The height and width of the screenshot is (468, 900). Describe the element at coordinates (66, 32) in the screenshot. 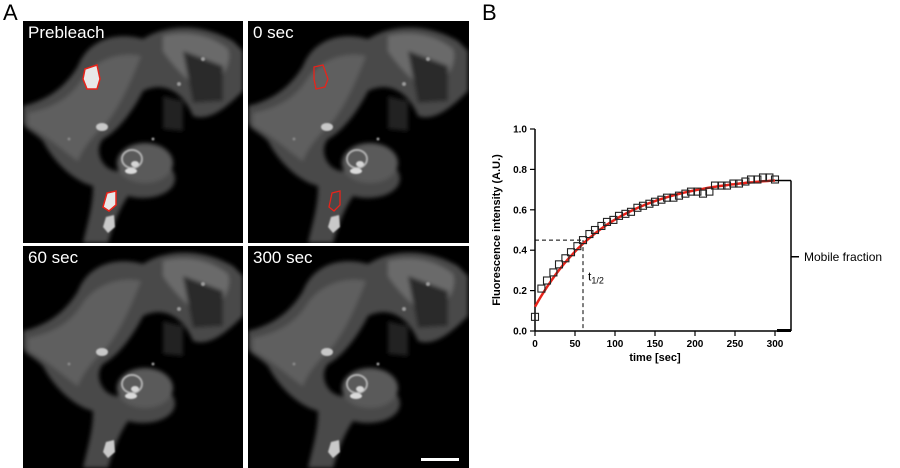

I see `micrograph-label: Prebleach` at that location.